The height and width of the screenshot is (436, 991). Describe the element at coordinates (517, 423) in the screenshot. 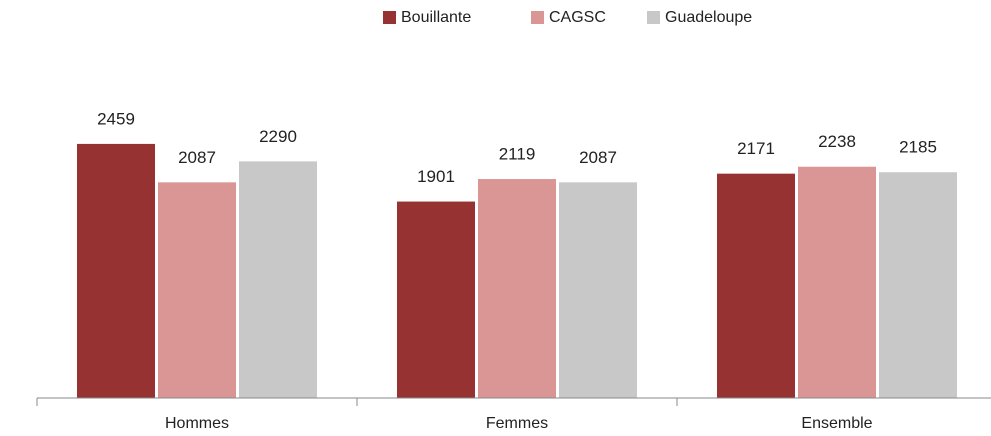

I see `x-tick-label: Femmes` at that location.